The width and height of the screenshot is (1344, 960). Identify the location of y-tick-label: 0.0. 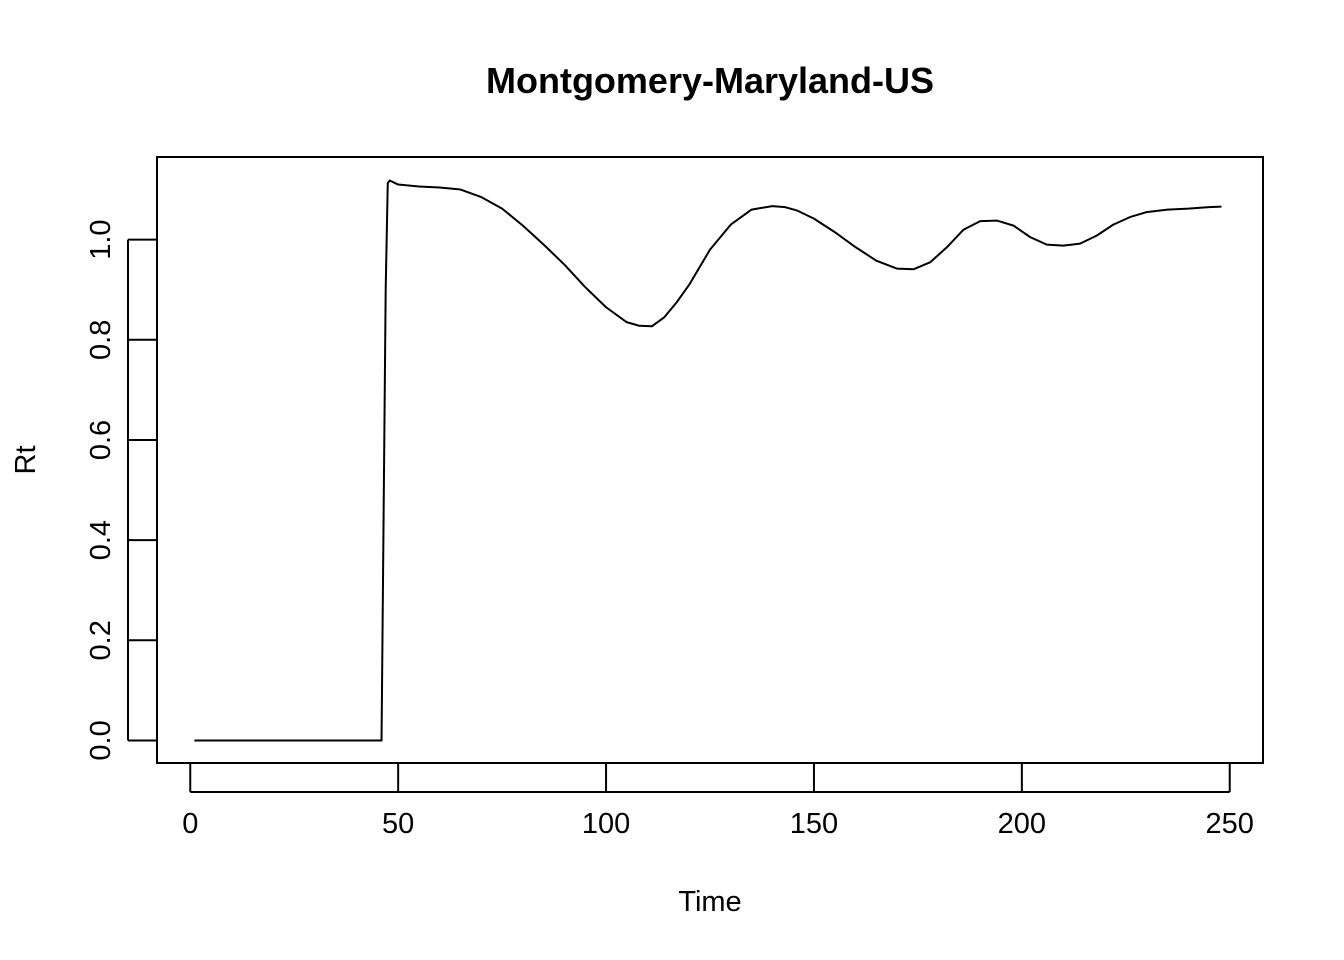
(101, 740).